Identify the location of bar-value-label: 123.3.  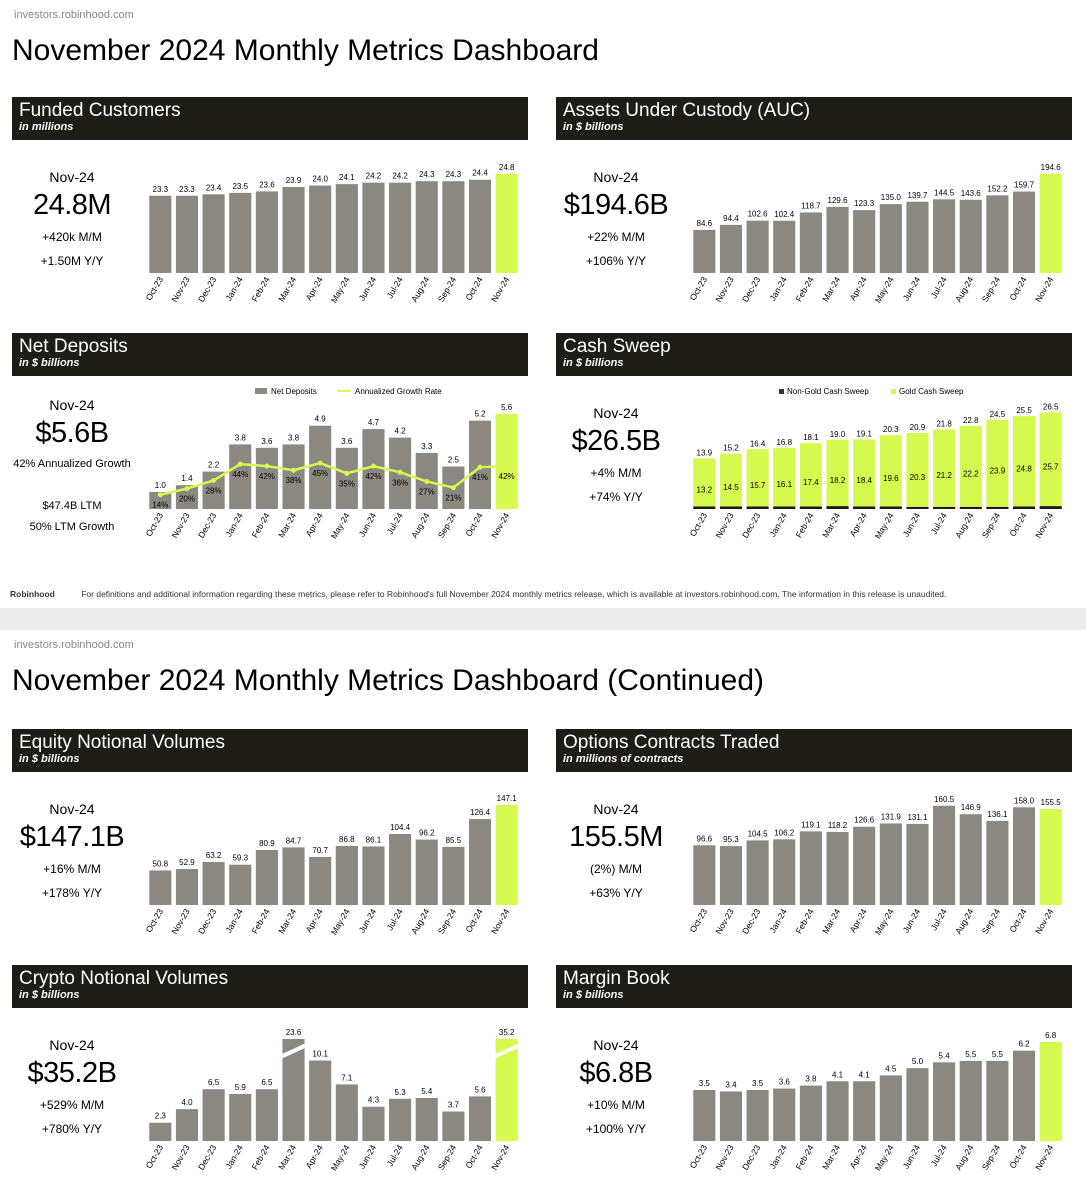
(864, 203).